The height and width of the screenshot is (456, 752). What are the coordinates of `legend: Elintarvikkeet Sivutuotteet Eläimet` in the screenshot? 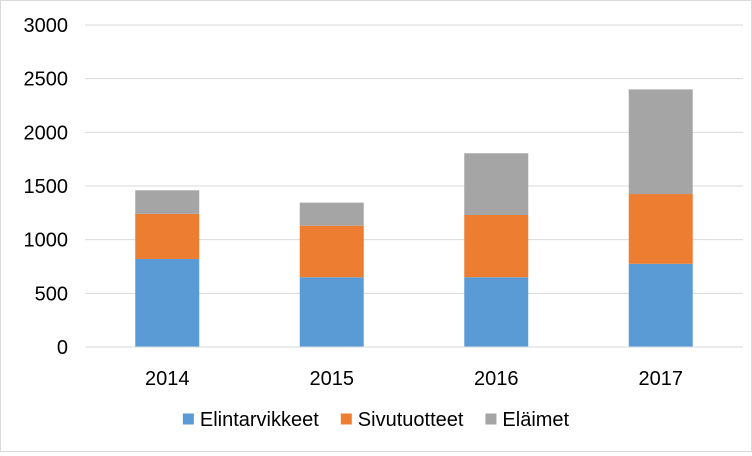 It's located at (376, 420).